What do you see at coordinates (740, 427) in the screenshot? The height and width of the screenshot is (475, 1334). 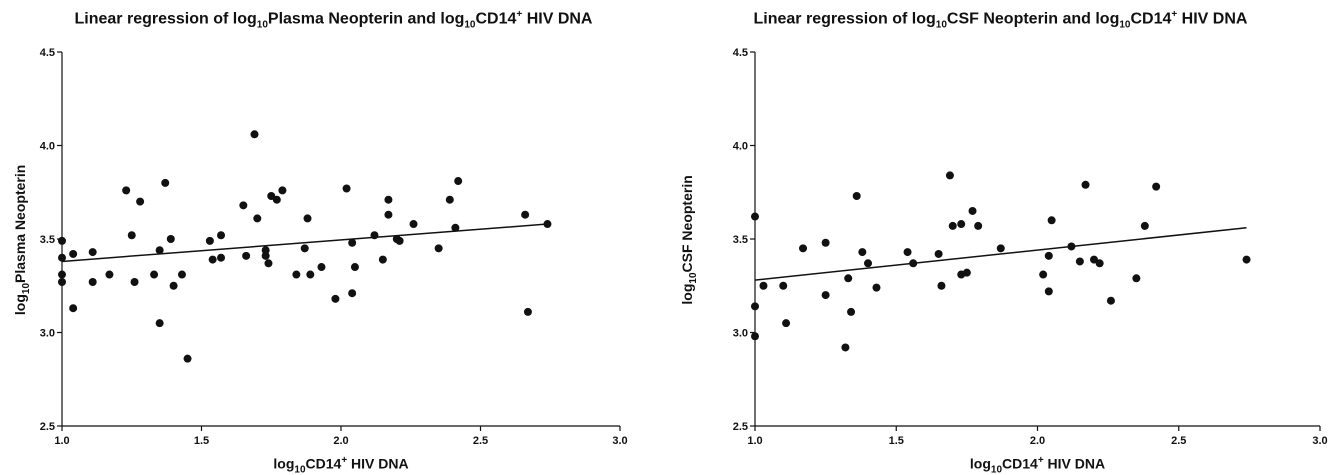 I see `y-tick-label: 2.5` at bounding box center [740, 427].